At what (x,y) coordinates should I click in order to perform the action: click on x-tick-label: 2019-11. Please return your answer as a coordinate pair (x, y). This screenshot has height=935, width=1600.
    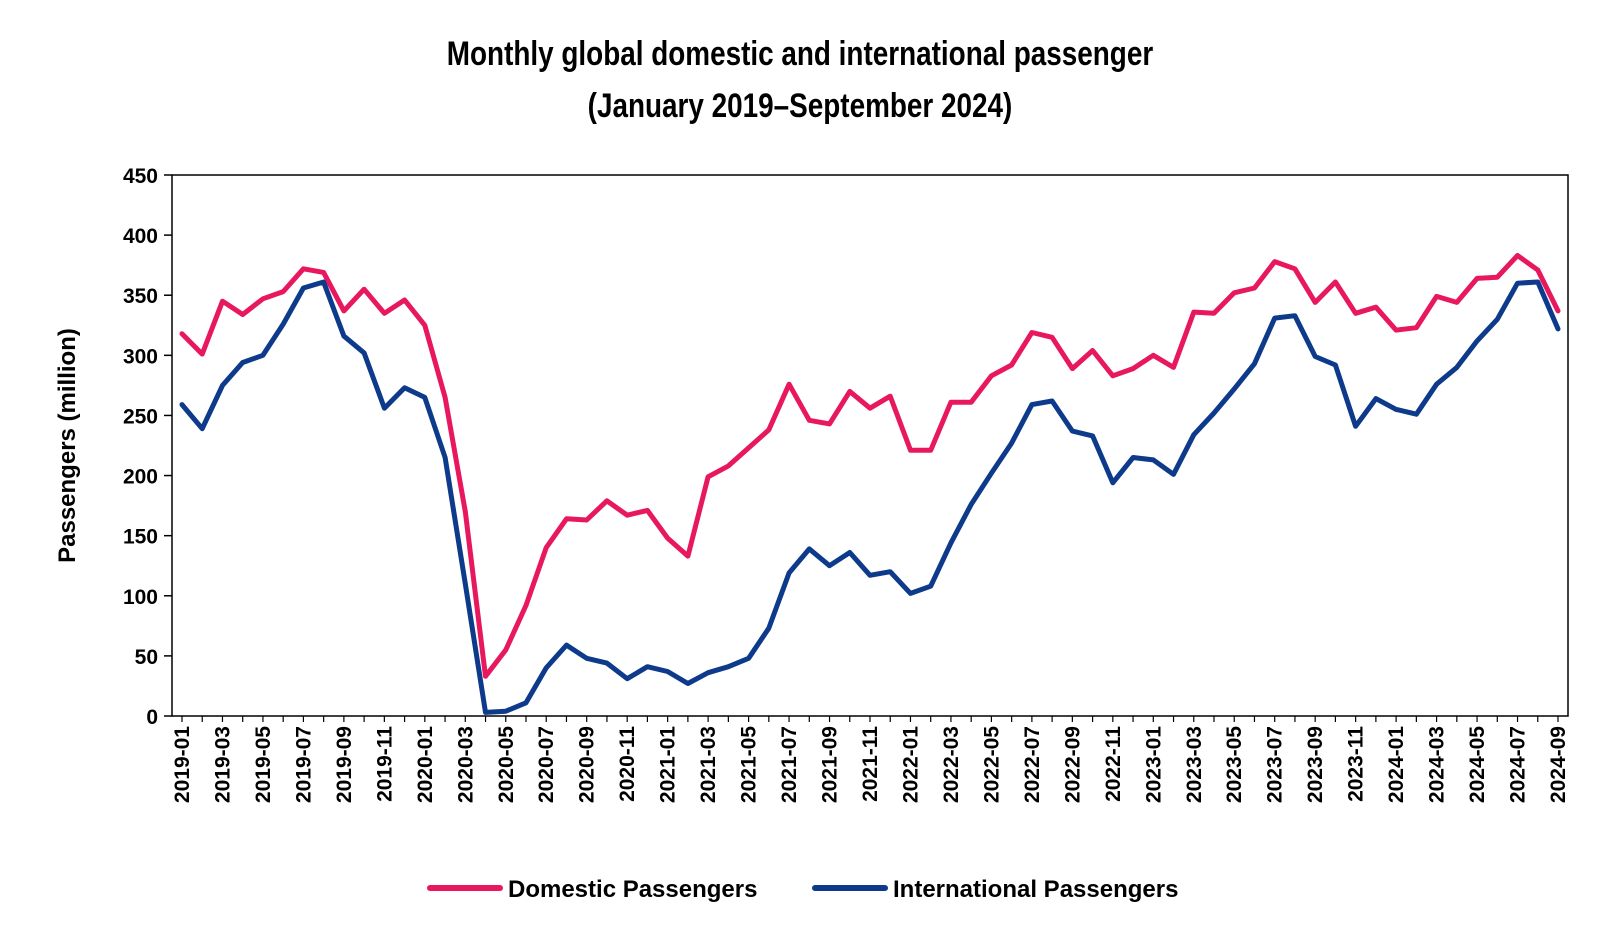
    Looking at the image, I should click on (384, 764).